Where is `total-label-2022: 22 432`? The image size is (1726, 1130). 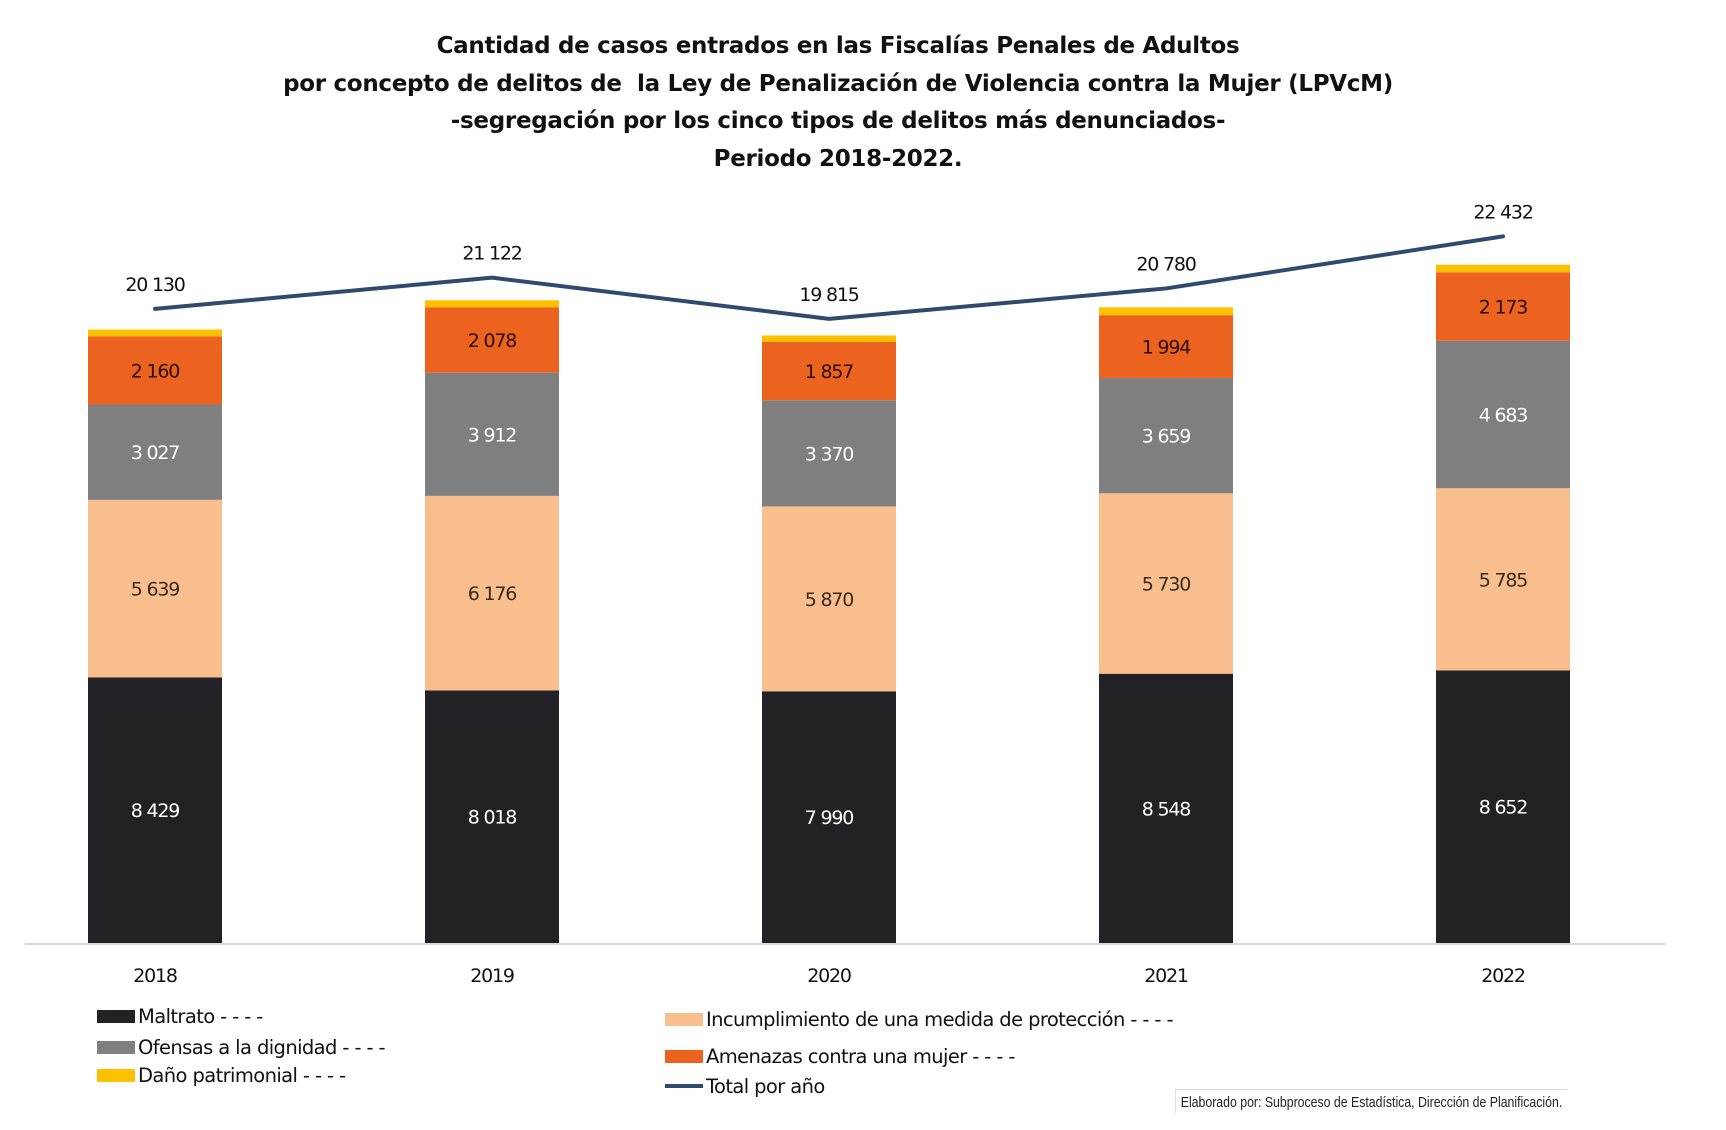
total-label-2022: 22 432 is located at coordinates (1502, 212).